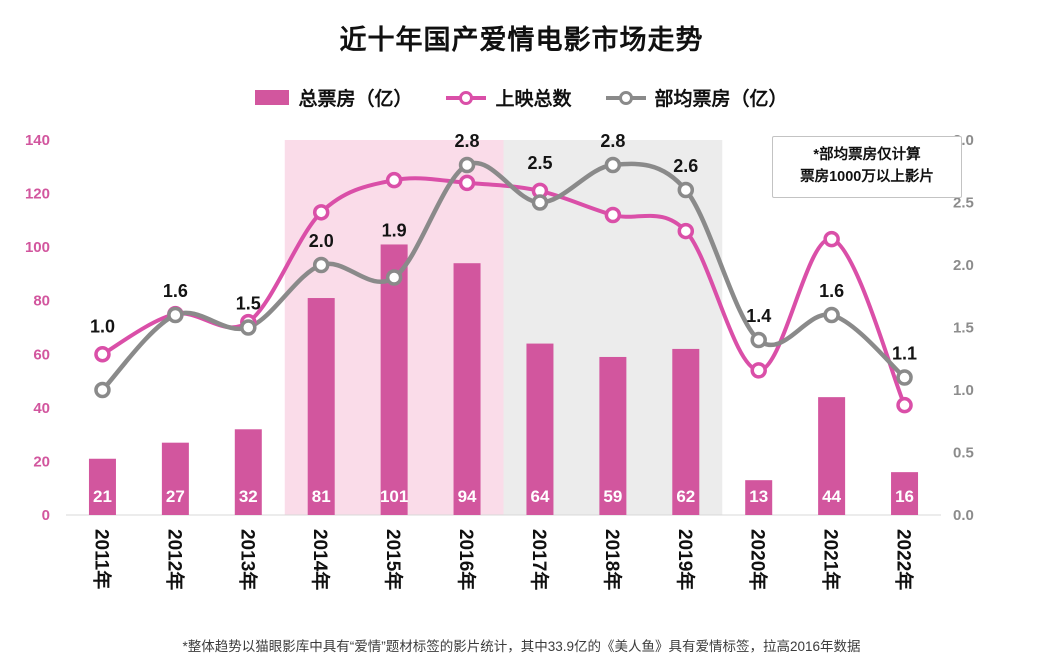  Describe the element at coordinates (539, 496) in the screenshot. I see `bar-value-label: 64` at that location.